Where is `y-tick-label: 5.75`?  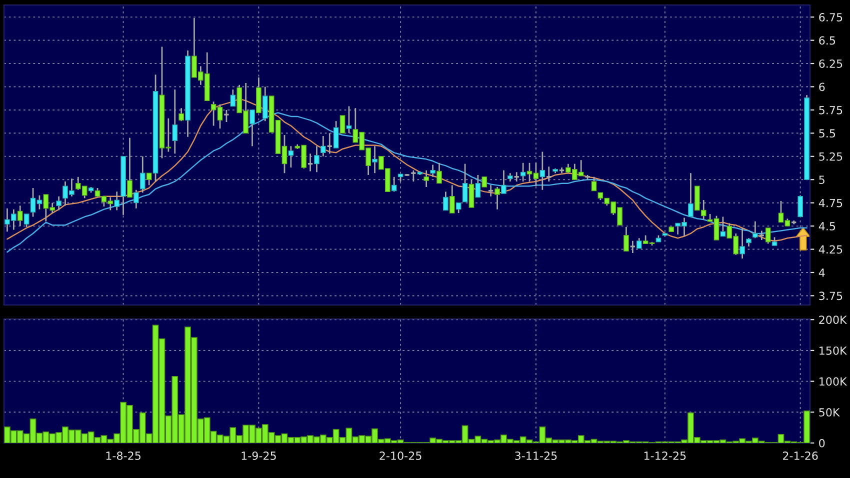
y-tick-label: 5.75 is located at coordinates (830, 110).